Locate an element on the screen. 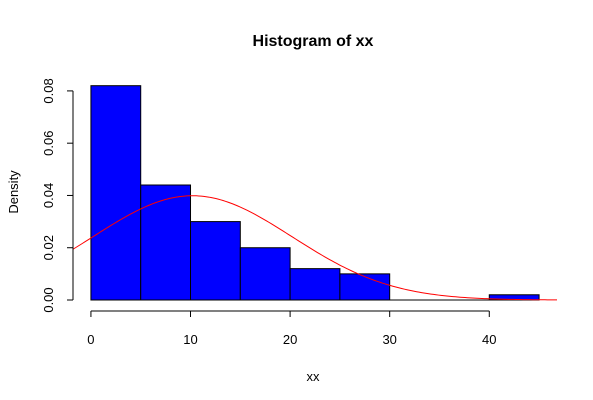 Image resolution: width=593 pixels, height=400 pixels. x-tick-label: 0 is located at coordinates (90, 339).